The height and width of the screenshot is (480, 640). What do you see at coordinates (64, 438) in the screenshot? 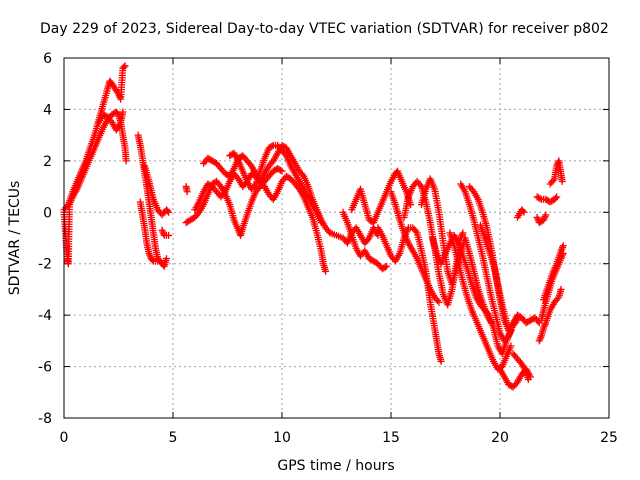
I see `x-tick-label: 0` at bounding box center [64, 438].